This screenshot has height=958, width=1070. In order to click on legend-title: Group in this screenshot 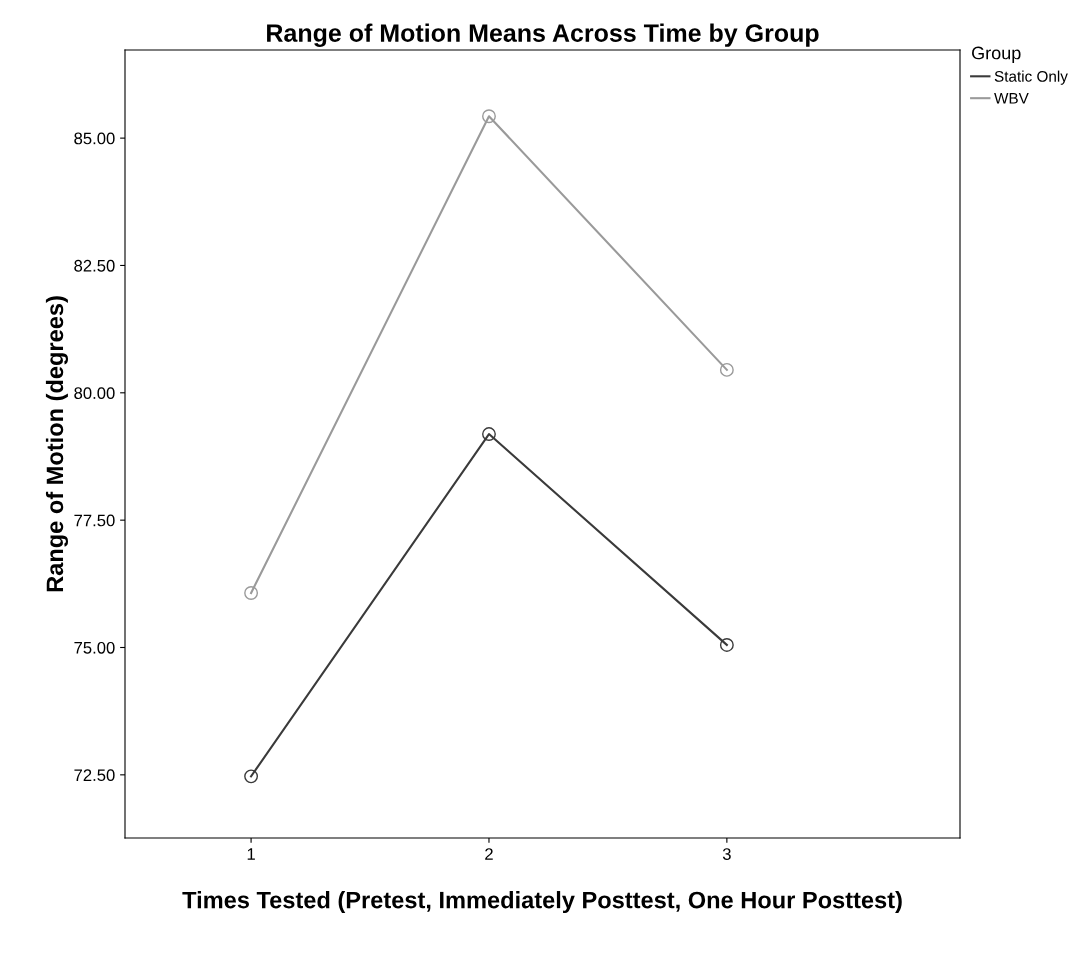, I will do `click(996, 54)`.